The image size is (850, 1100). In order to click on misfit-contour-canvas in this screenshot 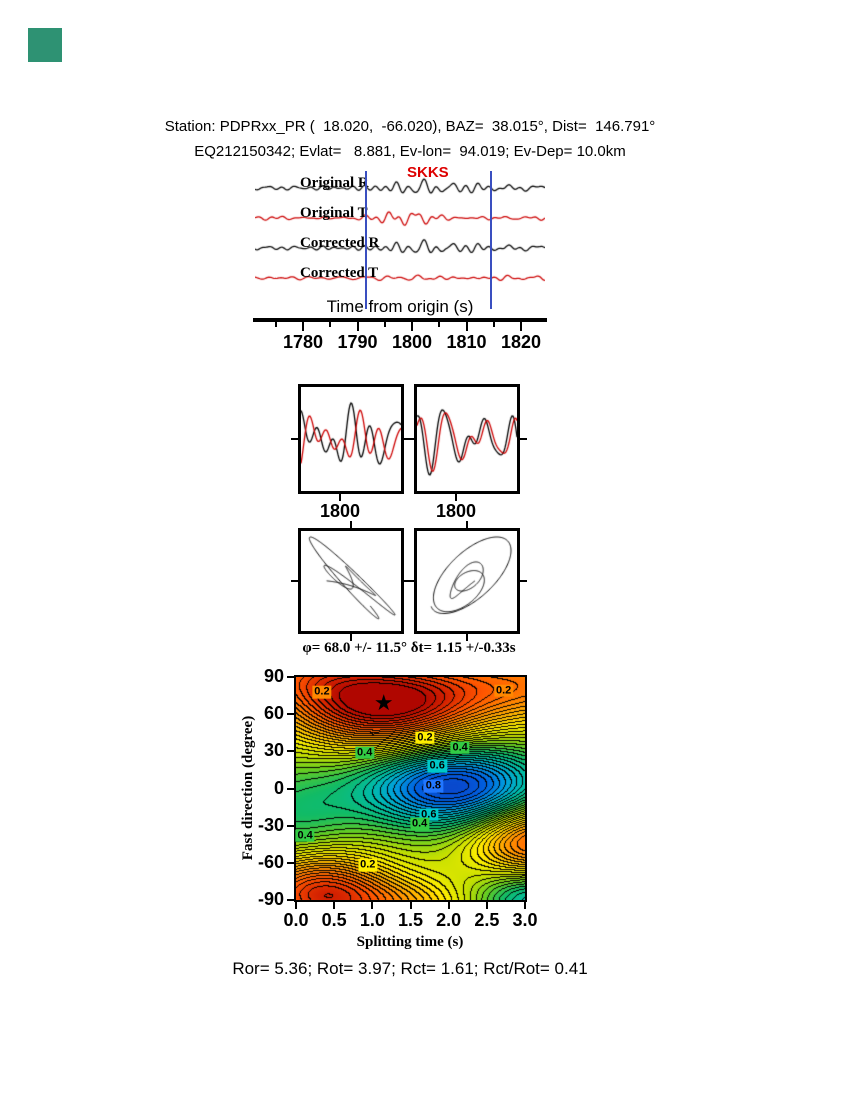, I will do `click(410, 788)`.